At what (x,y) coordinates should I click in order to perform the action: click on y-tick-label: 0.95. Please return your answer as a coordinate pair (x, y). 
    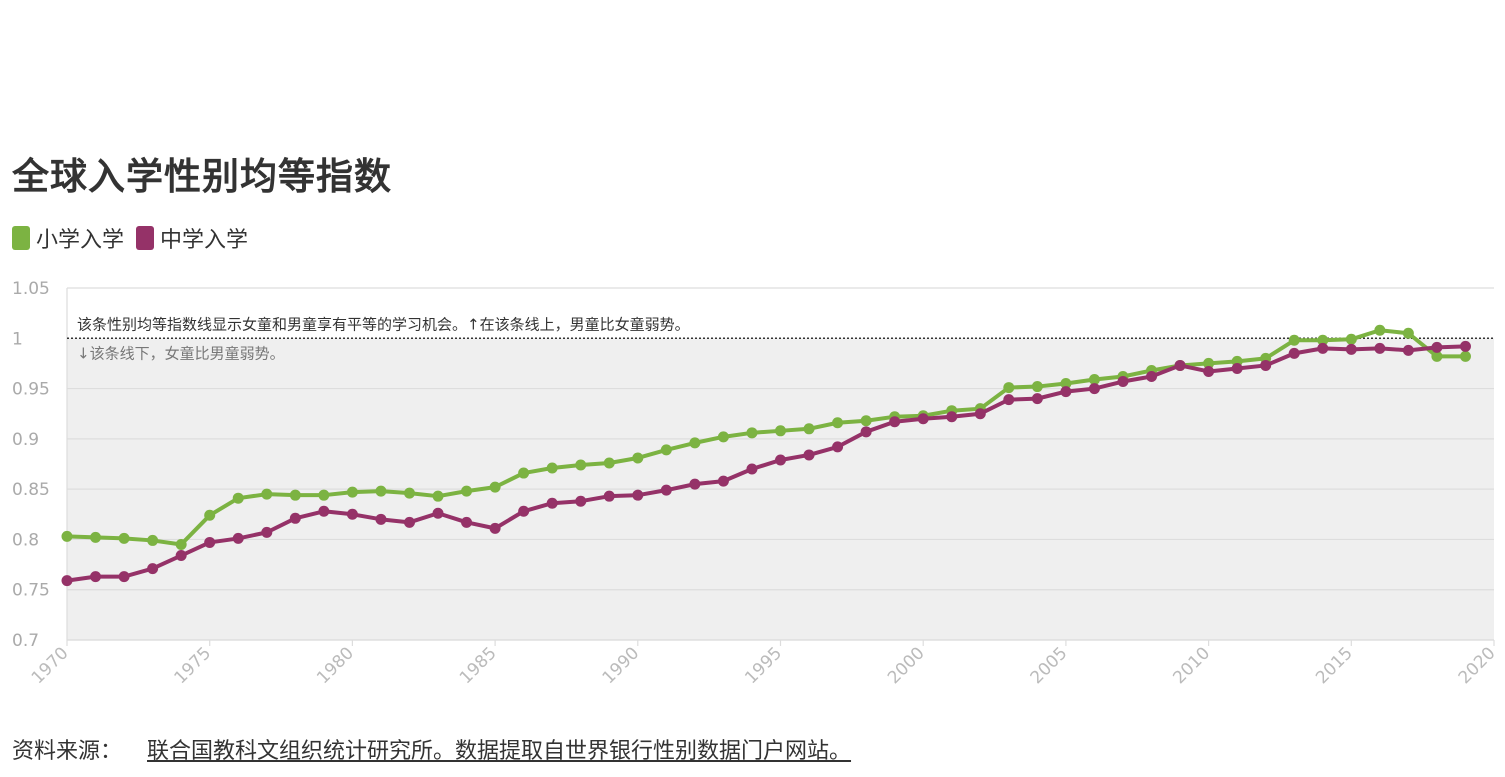
    Looking at the image, I should click on (31, 390).